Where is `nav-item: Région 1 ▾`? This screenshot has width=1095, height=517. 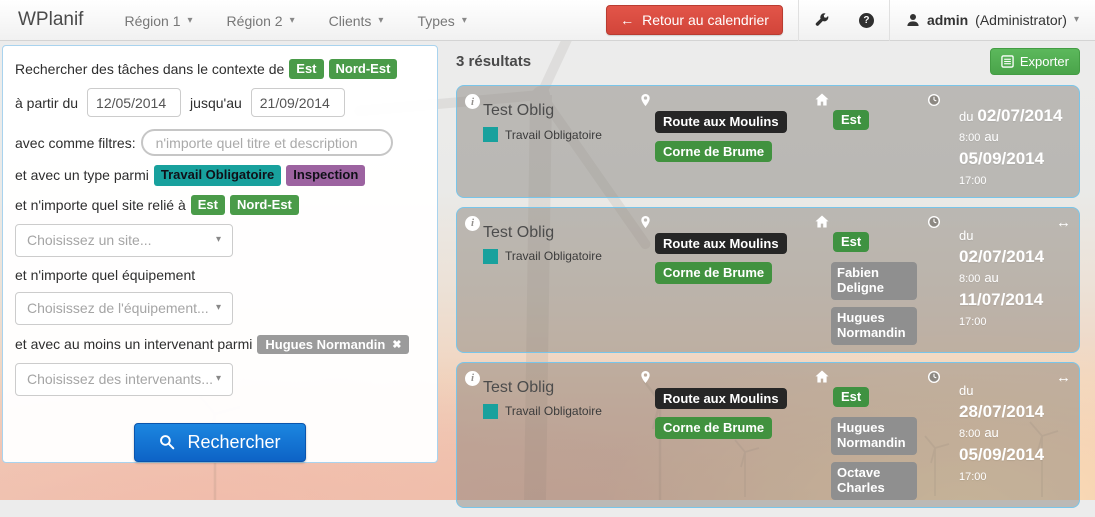 nav-item: Région 1 ▾ is located at coordinates (158, 20).